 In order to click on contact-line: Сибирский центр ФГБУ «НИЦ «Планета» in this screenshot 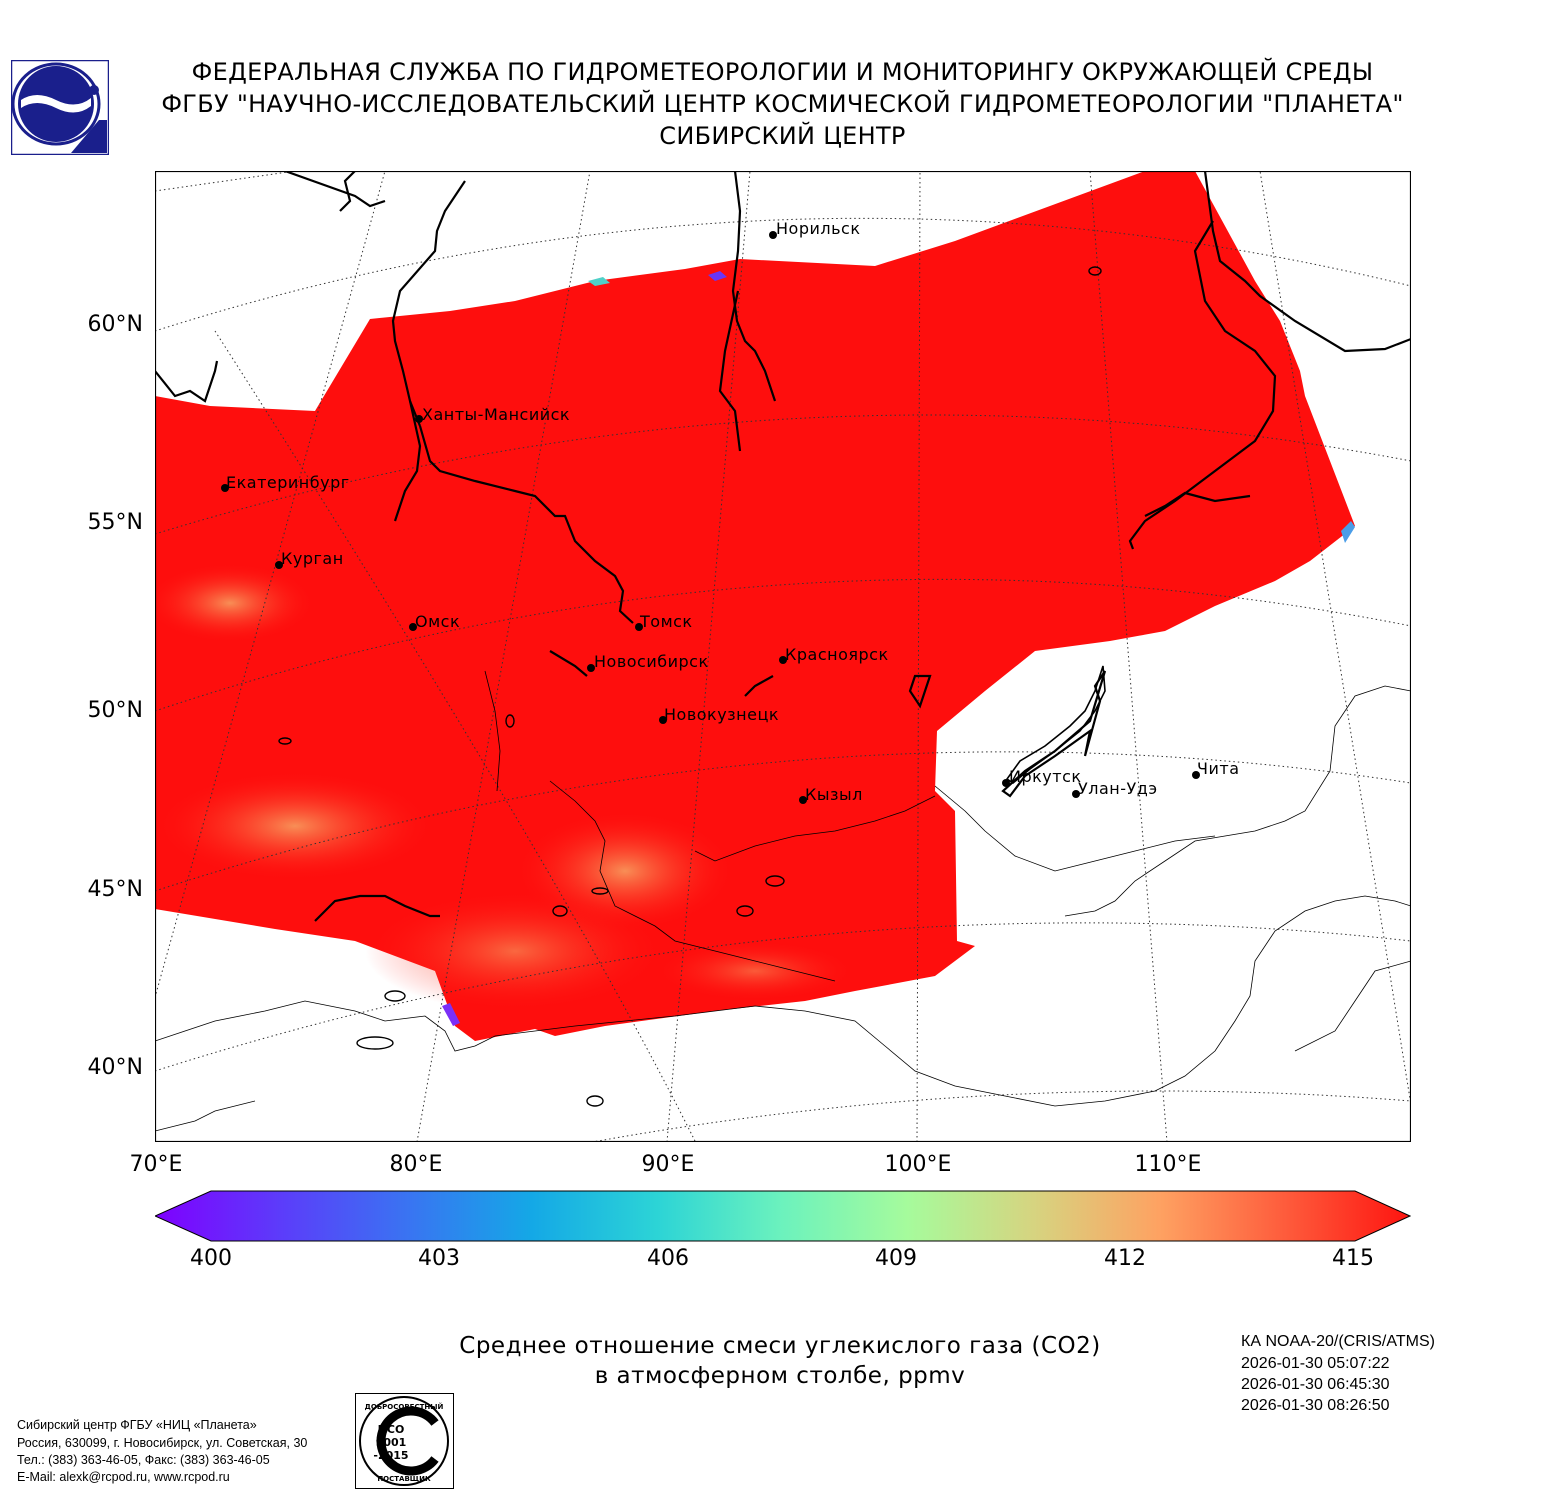, I will do `click(137, 1425)`.